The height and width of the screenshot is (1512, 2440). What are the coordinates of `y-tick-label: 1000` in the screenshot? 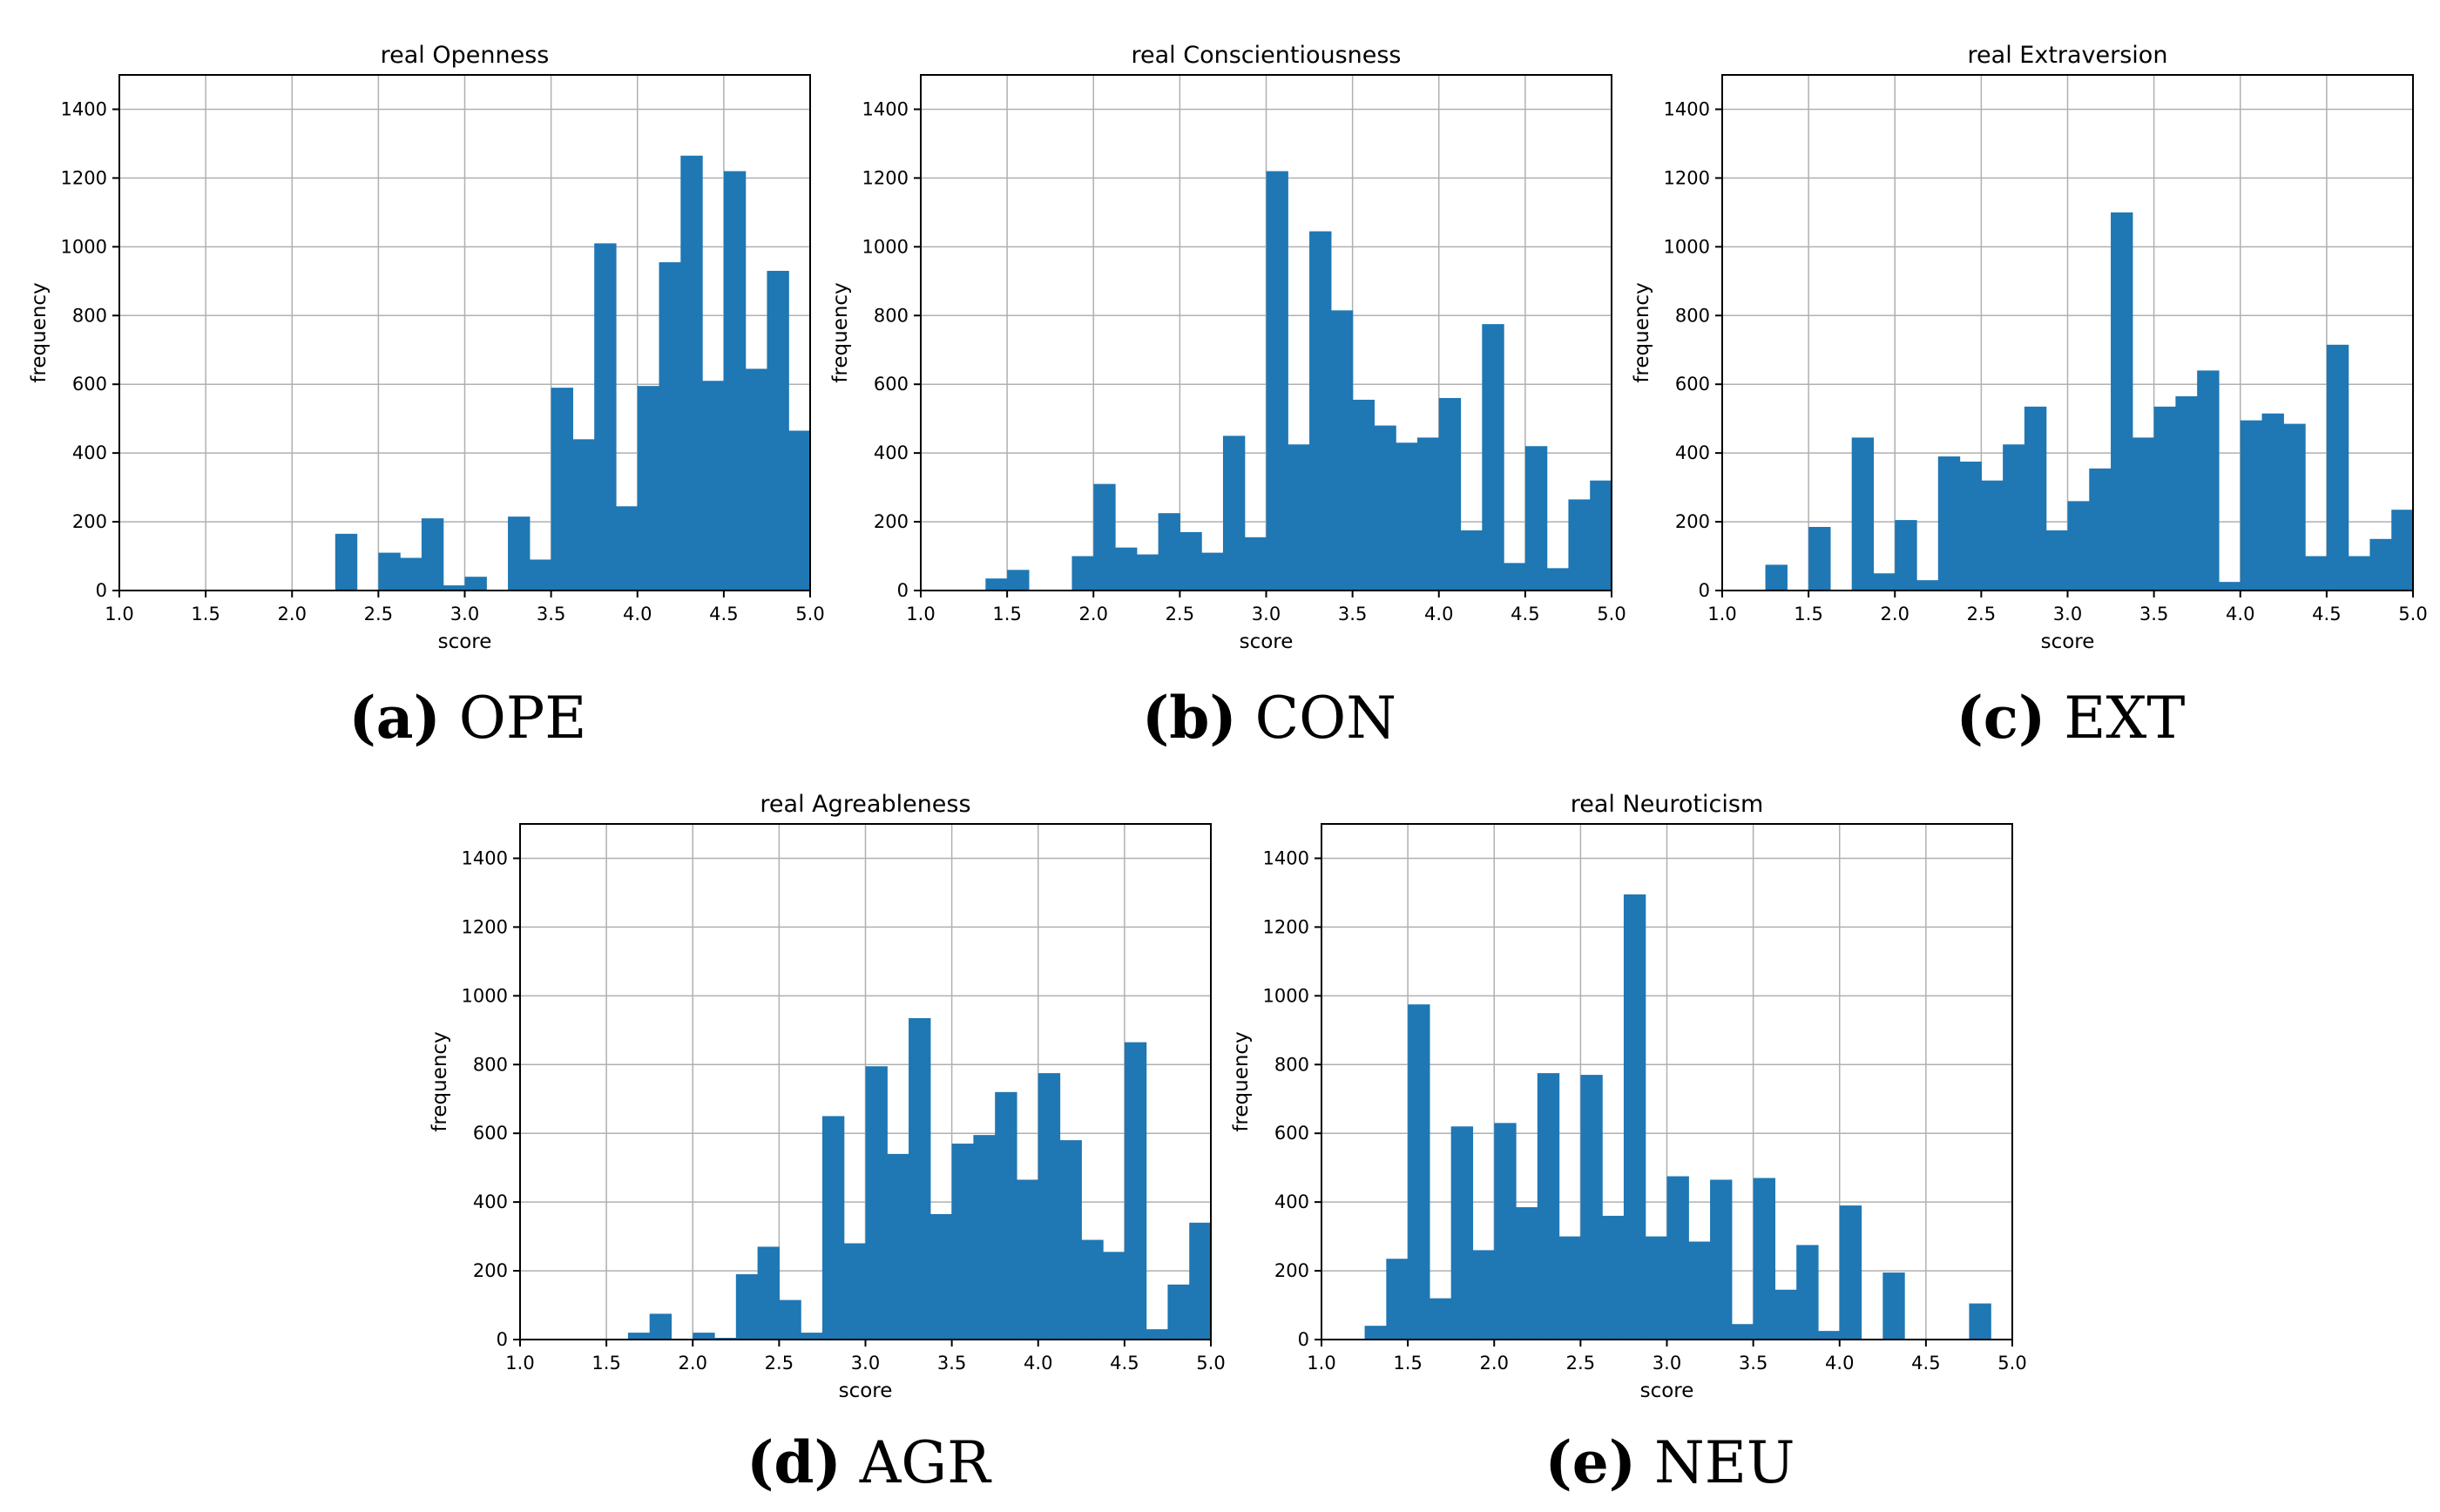 It's located at (84, 246).